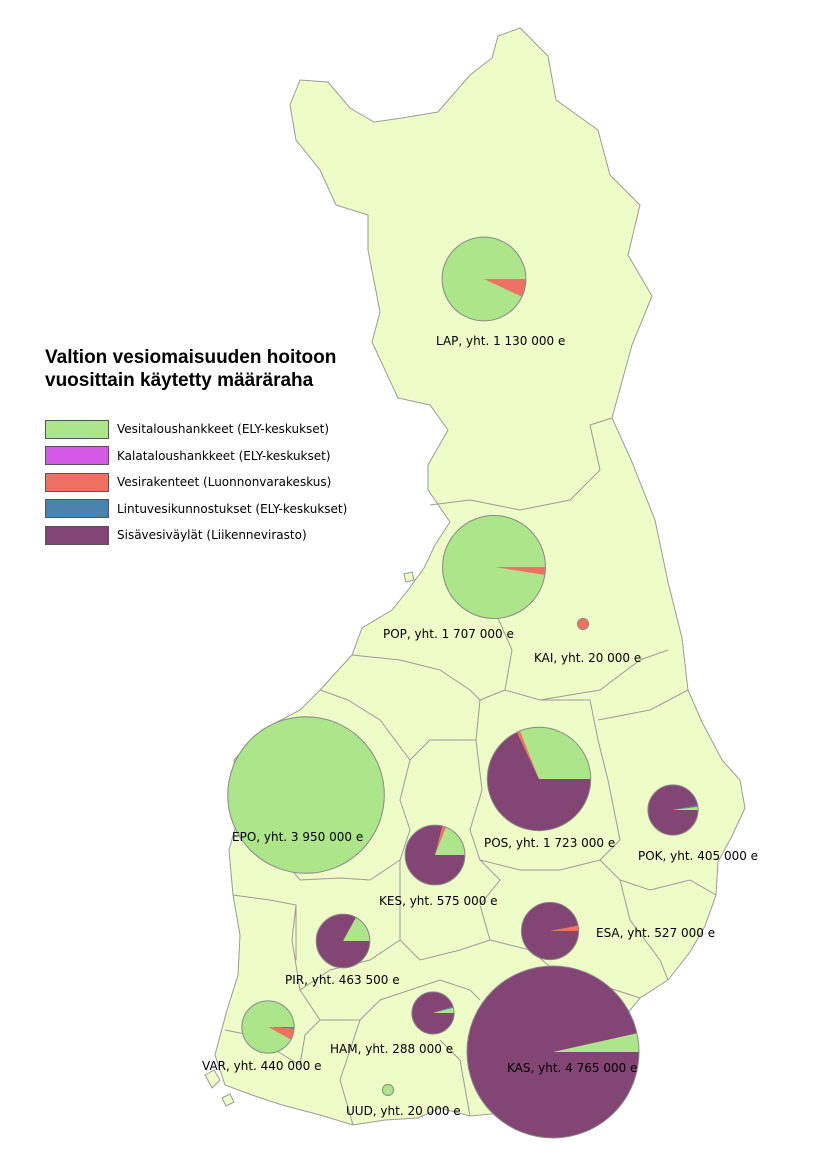 The height and width of the screenshot is (1170, 827). I want to click on pie-epo, so click(306, 795).